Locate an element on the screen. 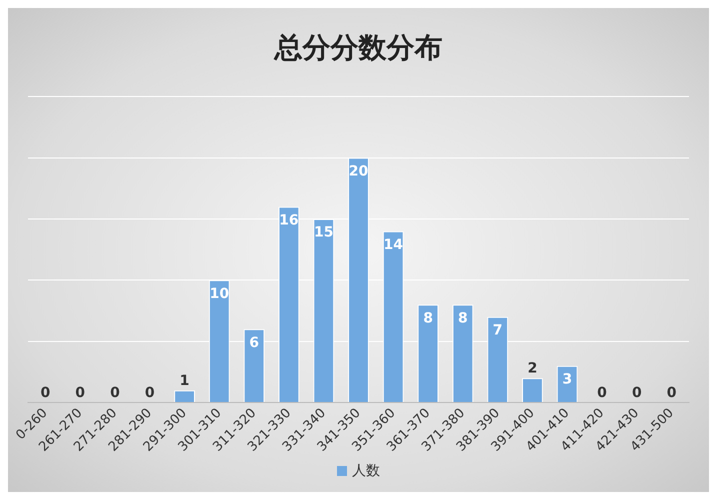 This screenshot has width=717, height=500. data-label: 14 is located at coordinates (394, 244).